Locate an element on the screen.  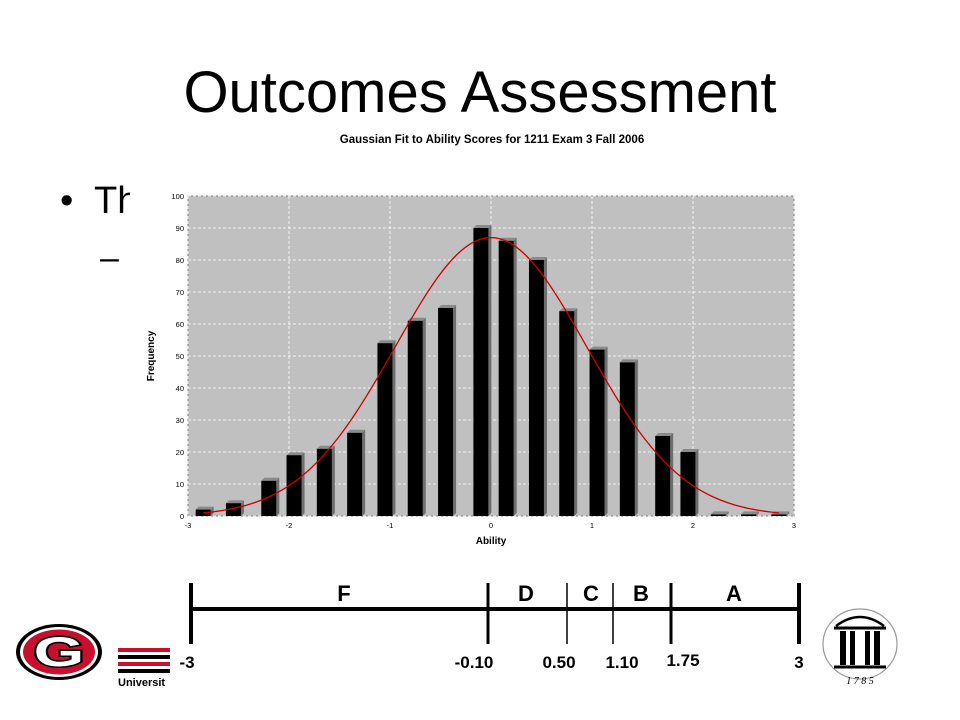
university-g-logo: G is located at coordinates (59, 652).